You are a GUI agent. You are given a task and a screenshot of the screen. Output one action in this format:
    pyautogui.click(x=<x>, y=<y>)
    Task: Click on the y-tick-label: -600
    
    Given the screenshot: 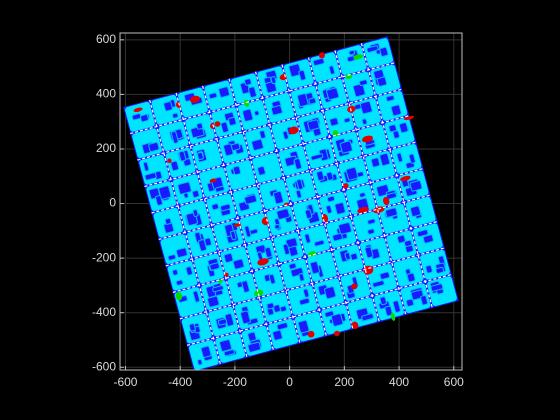 What is the action you would take?
    pyautogui.click(x=104, y=366)
    